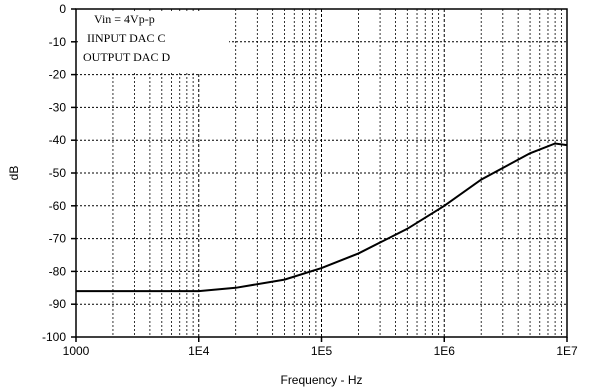  I want to click on x-tick-label: 1E7, so click(567, 351).